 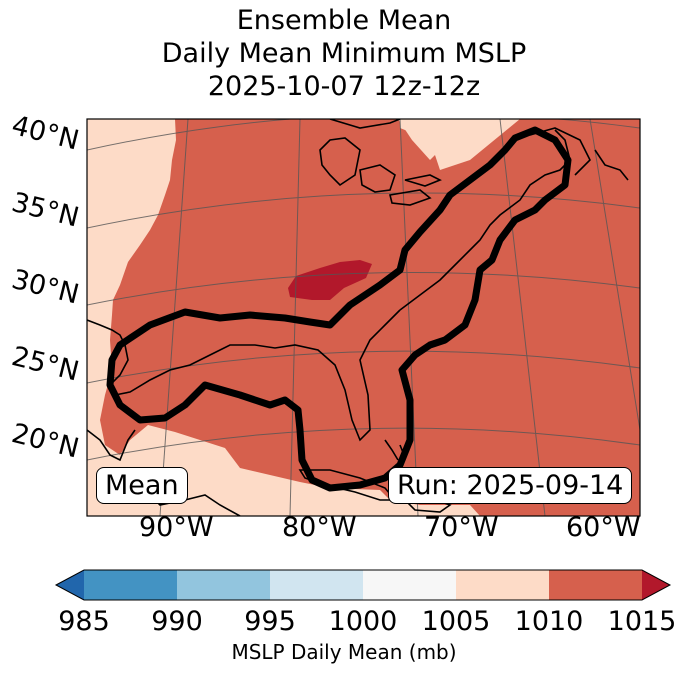 What do you see at coordinates (177, 621) in the screenshot?
I see `colorbar-tick-990: 990` at bounding box center [177, 621].